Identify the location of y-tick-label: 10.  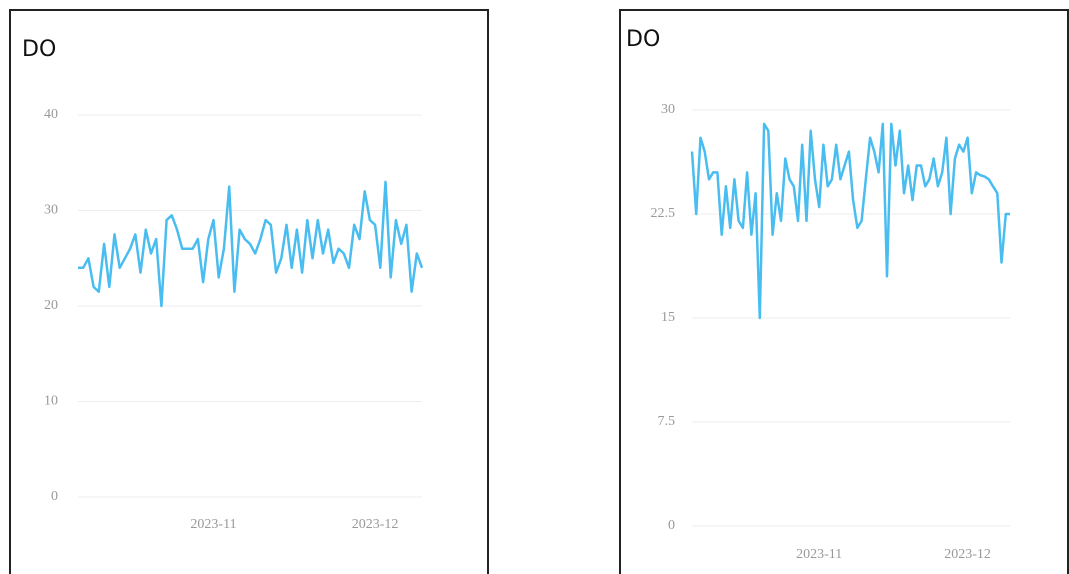
(51, 401).